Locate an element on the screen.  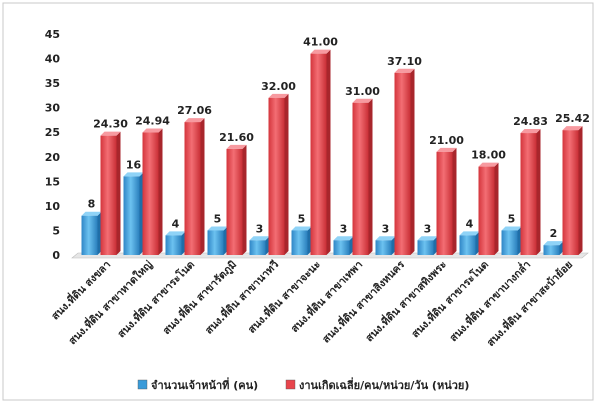
y-tick-label: 20 is located at coordinates (53, 157).